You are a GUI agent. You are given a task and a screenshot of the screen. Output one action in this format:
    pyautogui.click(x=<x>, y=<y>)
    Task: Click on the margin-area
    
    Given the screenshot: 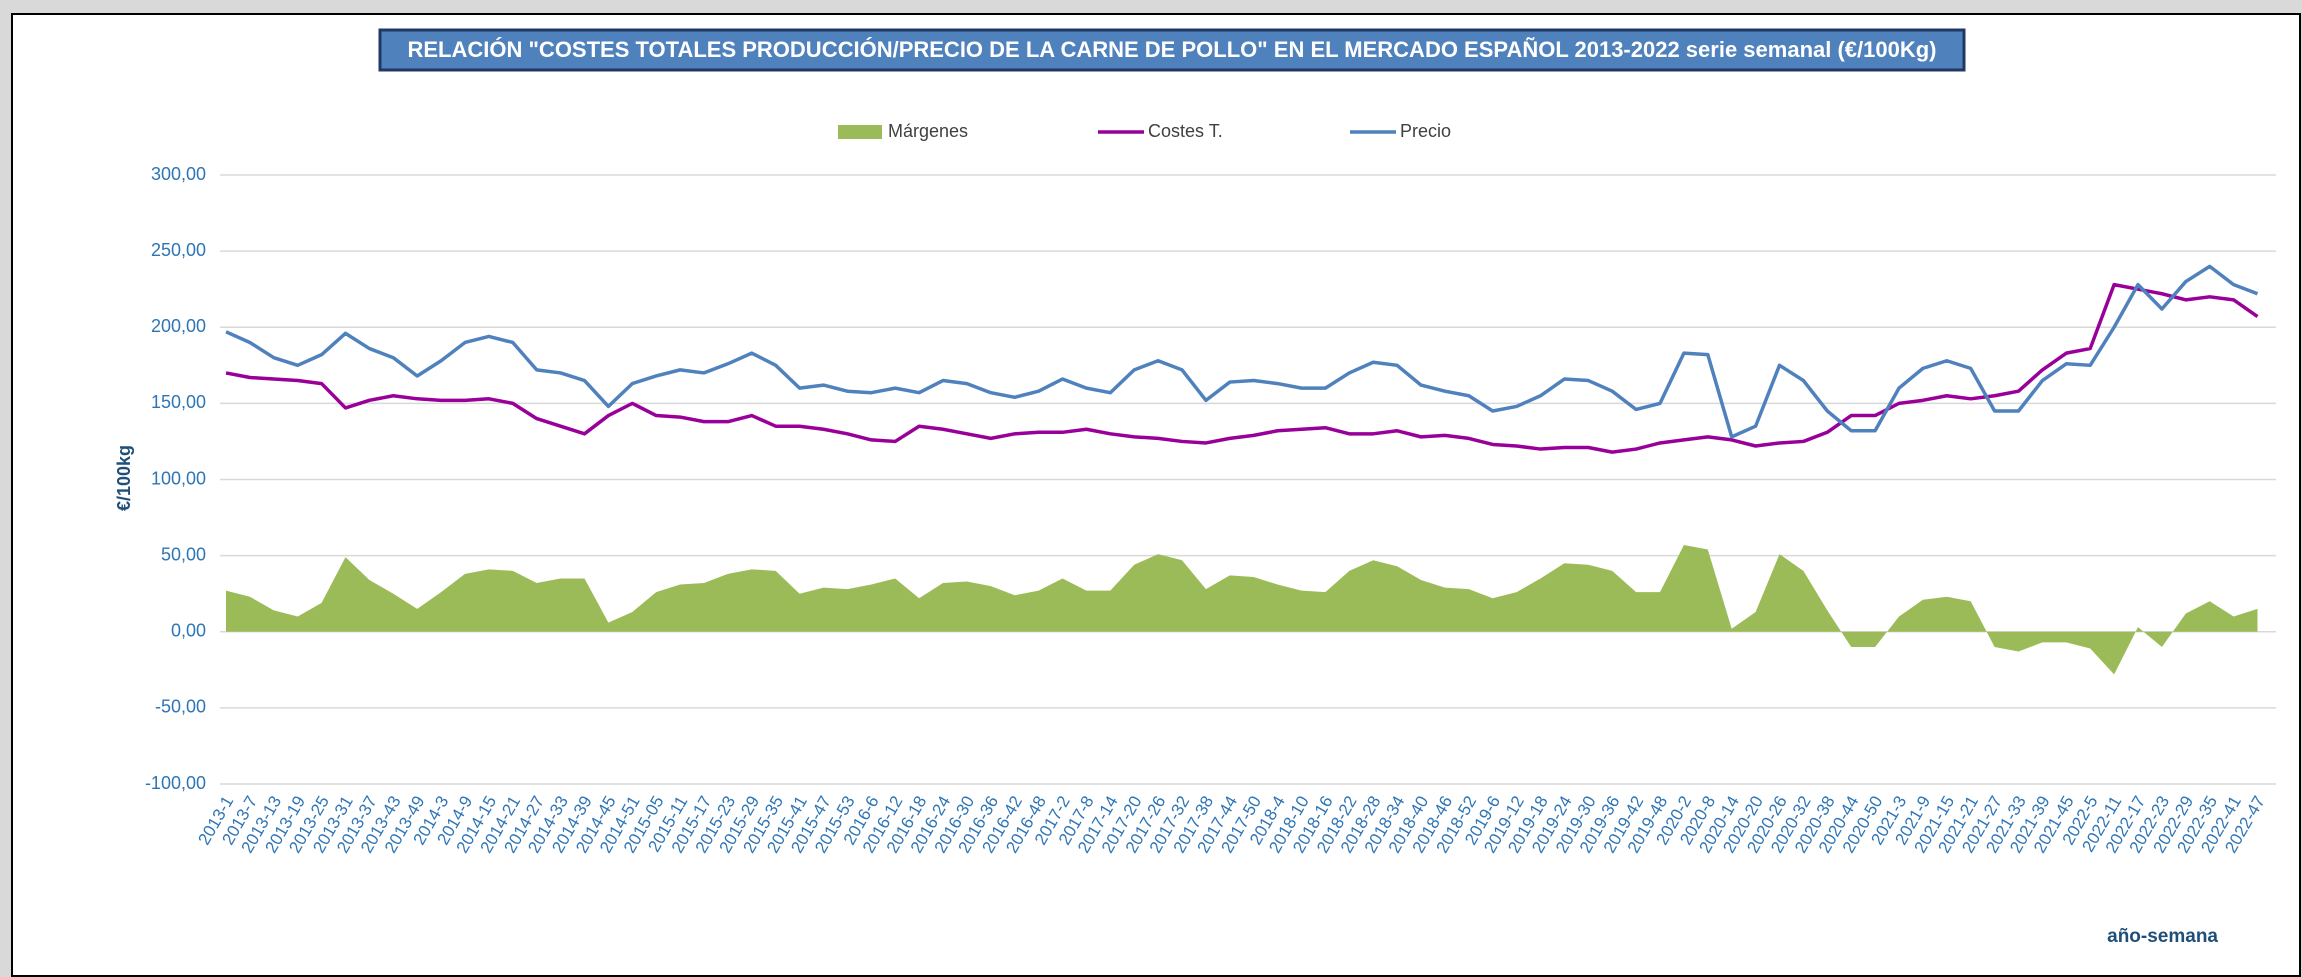 What is the action you would take?
    pyautogui.click(x=1242, y=609)
    